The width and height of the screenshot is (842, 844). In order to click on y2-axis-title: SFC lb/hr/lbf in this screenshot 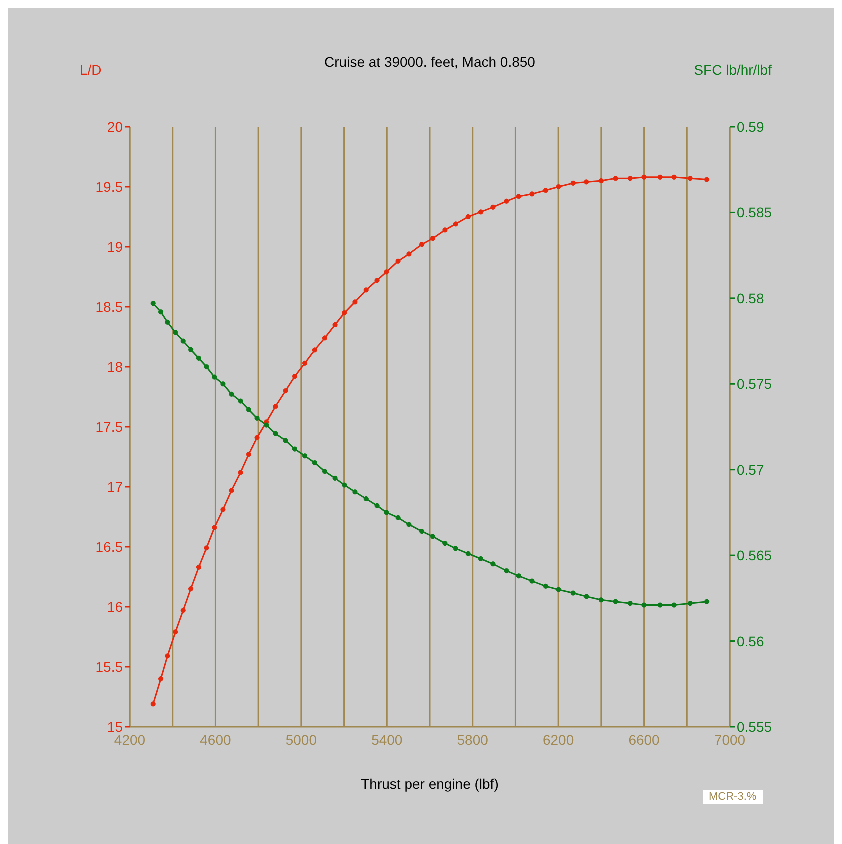, I will do `click(733, 70)`.